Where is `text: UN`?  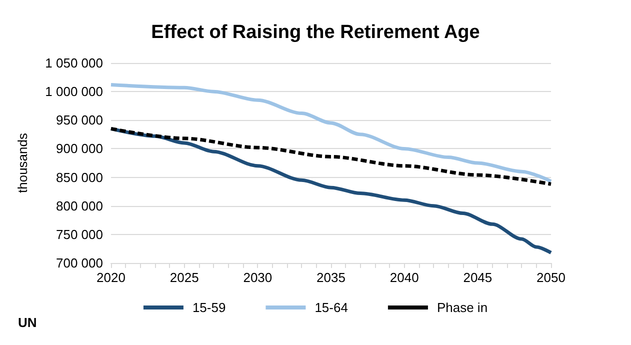
text: UN is located at coordinates (27, 322).